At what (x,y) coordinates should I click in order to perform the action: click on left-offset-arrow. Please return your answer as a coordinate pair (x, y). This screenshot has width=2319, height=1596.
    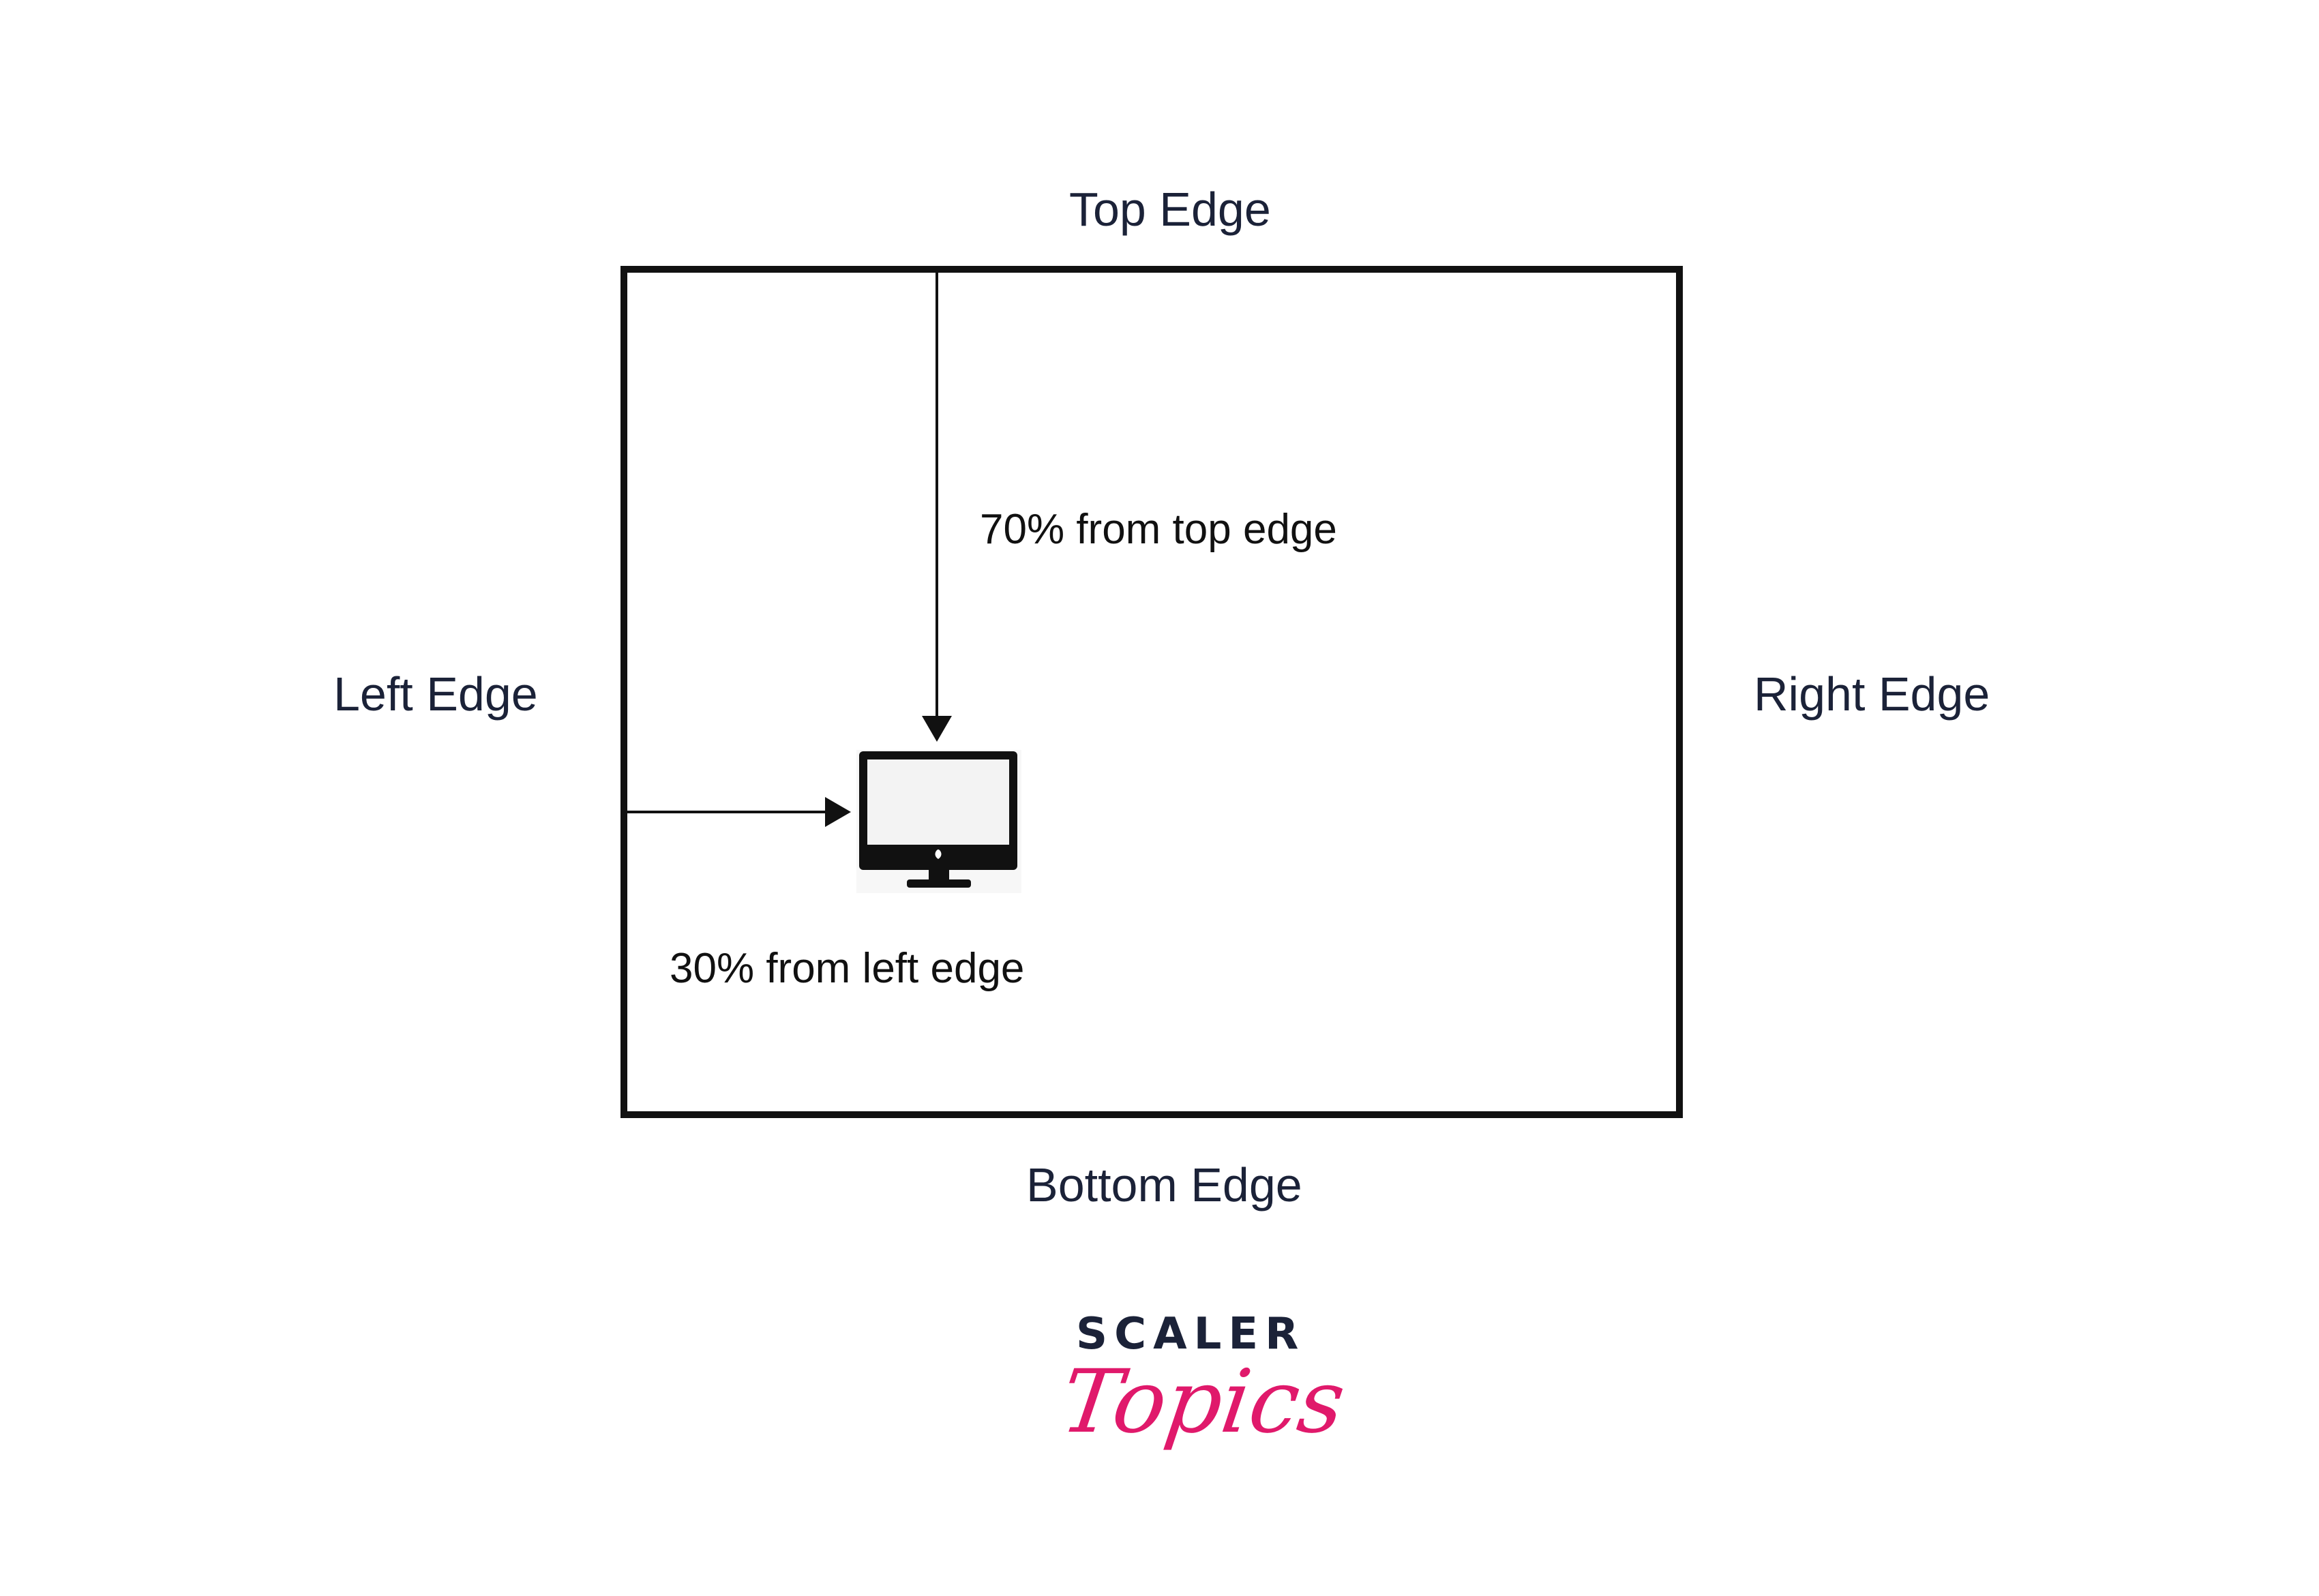
    Looking at the image, I should click on (739, 812).